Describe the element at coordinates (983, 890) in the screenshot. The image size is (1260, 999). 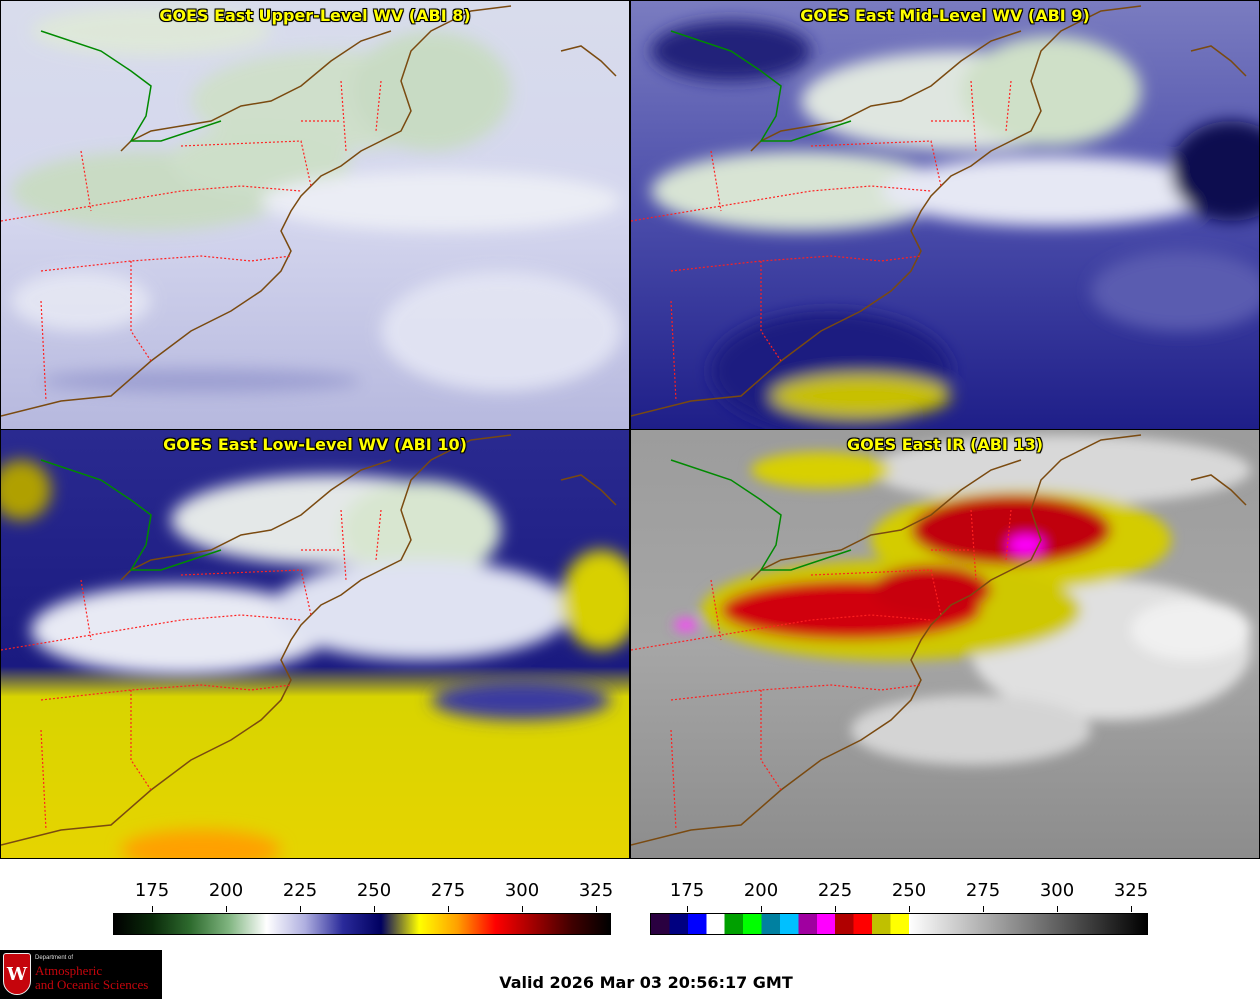
I see `colorbar-ir-tick: 275` at that location.